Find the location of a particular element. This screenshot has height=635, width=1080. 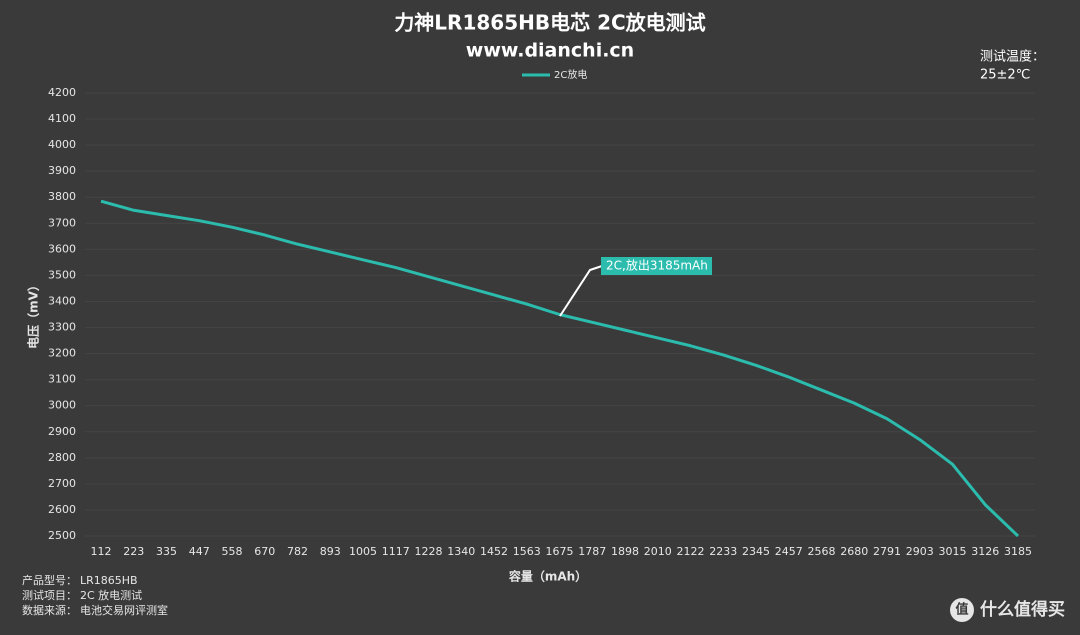

annotation-box is located at coordinates (656, 266).